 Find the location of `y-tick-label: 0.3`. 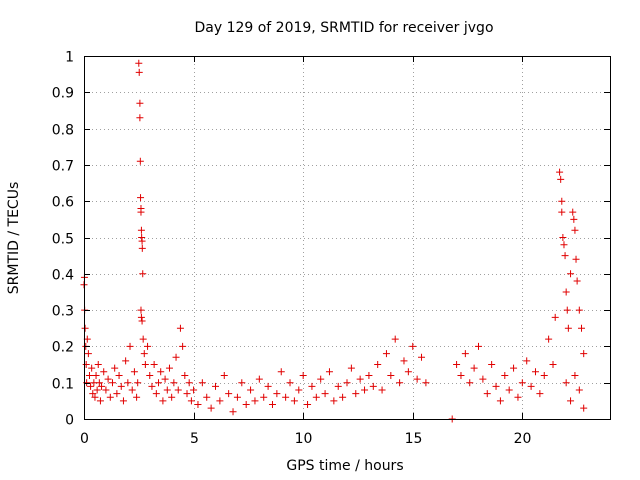

y-tick-label: 0.3 is located at coordinates (63, 312).